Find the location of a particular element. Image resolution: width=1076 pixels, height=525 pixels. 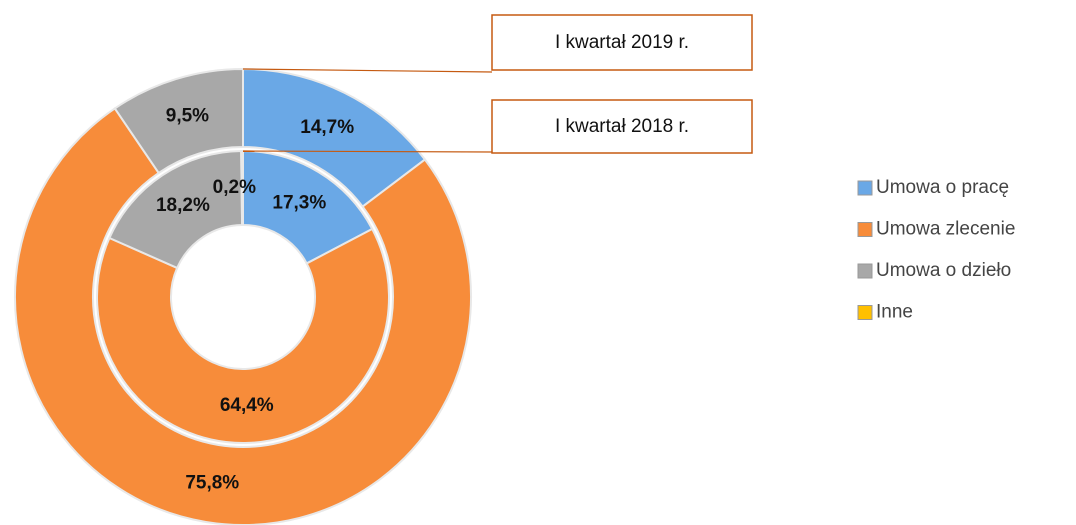

series-name: I kwartał 2019 r. is located at coordinates (622, 42).